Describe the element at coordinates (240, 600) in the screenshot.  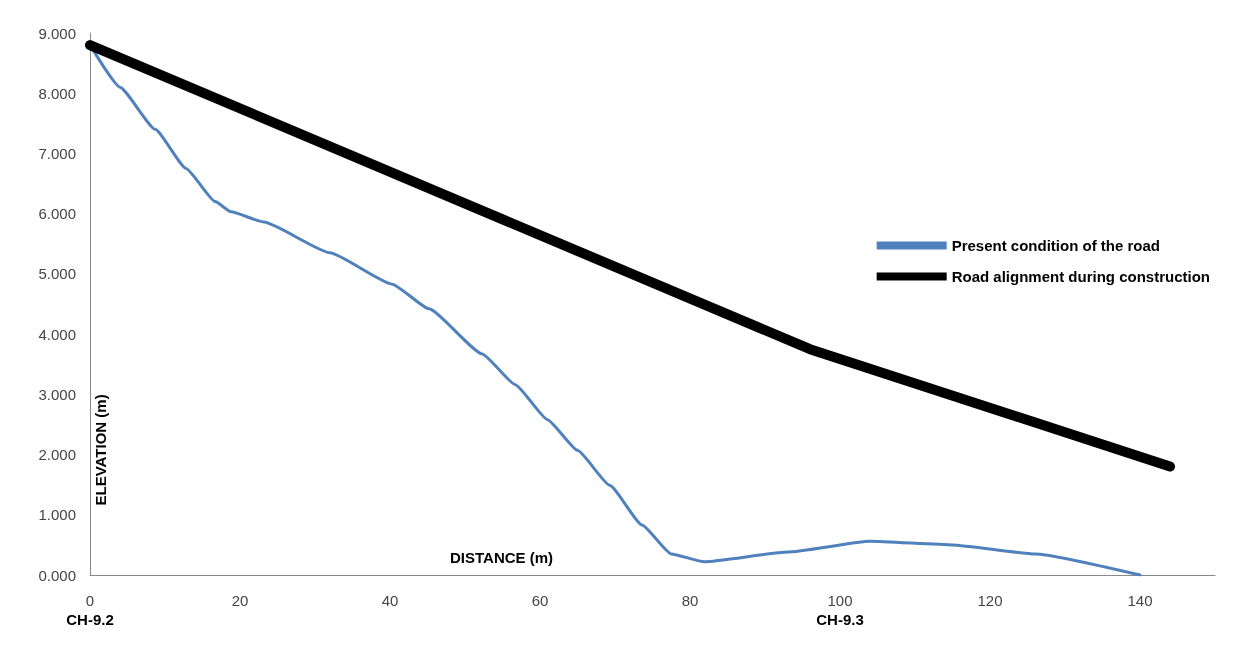
I see `x-tick-label: 20` at that location.